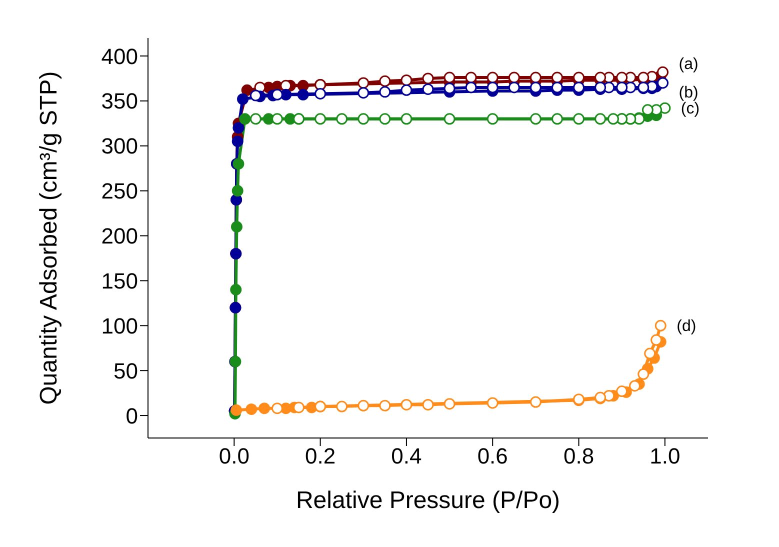 The image size is (779, 547). I want to click on x-tick-label: 0.2, so click(320, 456).